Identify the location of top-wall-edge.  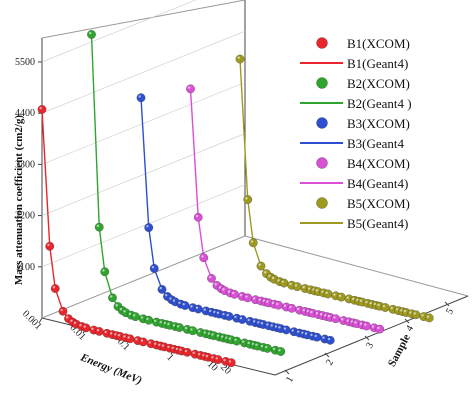
(143, 19).